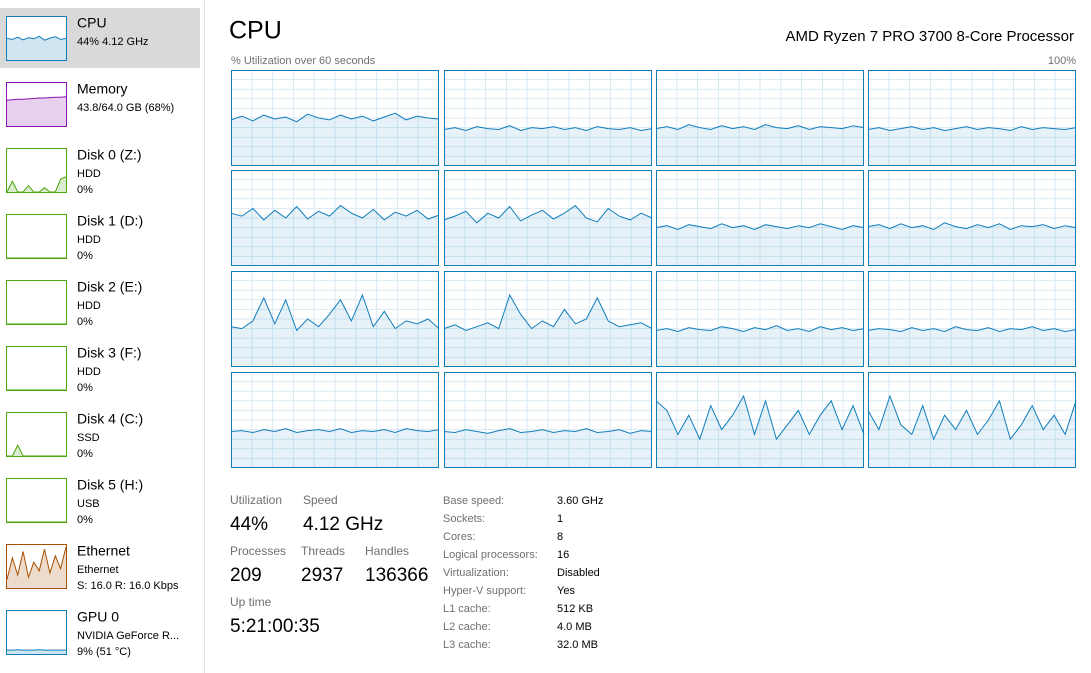 This screenshot has width=1091, height=673. Describe the element at coordinates (104, 652) in the screenshot. I see `sidebar-detail: 9% (51 °C)` at that location.